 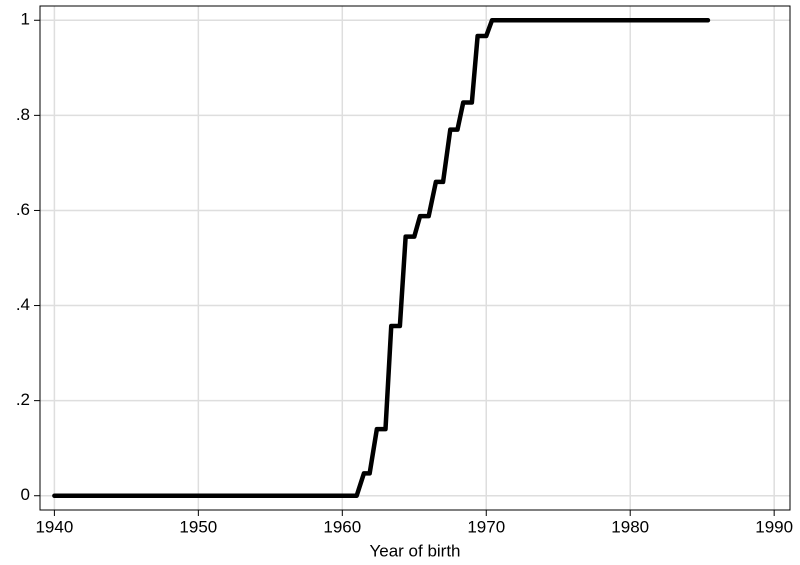 What do you see at coordinates (630, 526) in the screenshot?
I see `x-tick-label: 1980` at bounding box center [630, 526].